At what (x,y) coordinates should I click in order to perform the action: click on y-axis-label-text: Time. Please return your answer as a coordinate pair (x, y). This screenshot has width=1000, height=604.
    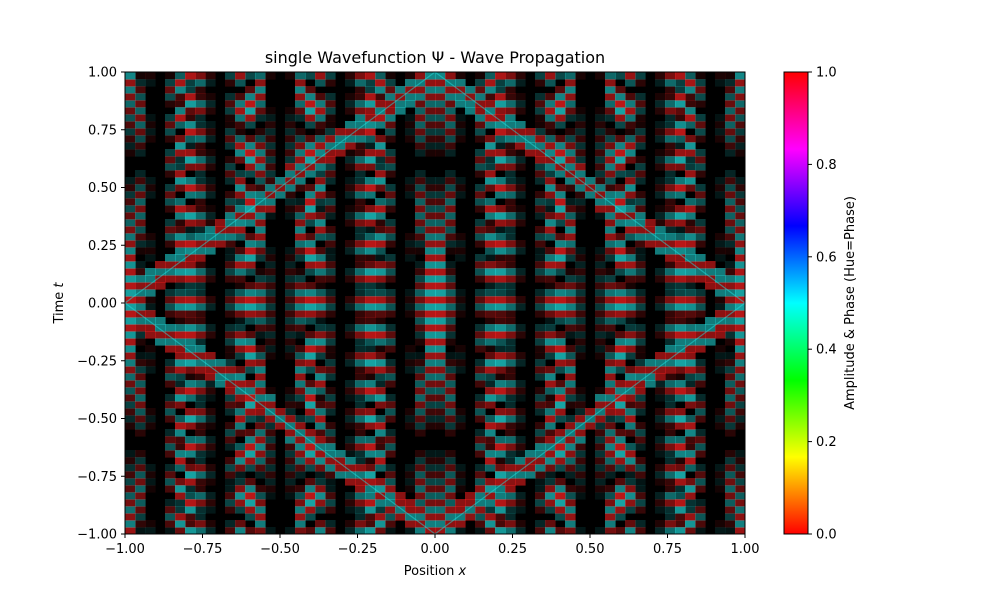
    Looking at the image, I should click on (59, 308).